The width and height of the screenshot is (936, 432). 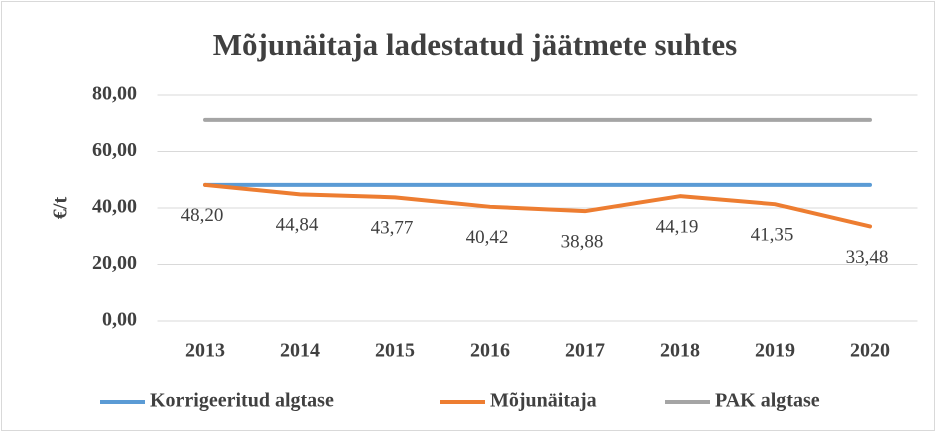 What do you see at coordinates (395, 351) in the screenshot?
I see `x-tick-label: 2015` at bounding box center [395, 351].